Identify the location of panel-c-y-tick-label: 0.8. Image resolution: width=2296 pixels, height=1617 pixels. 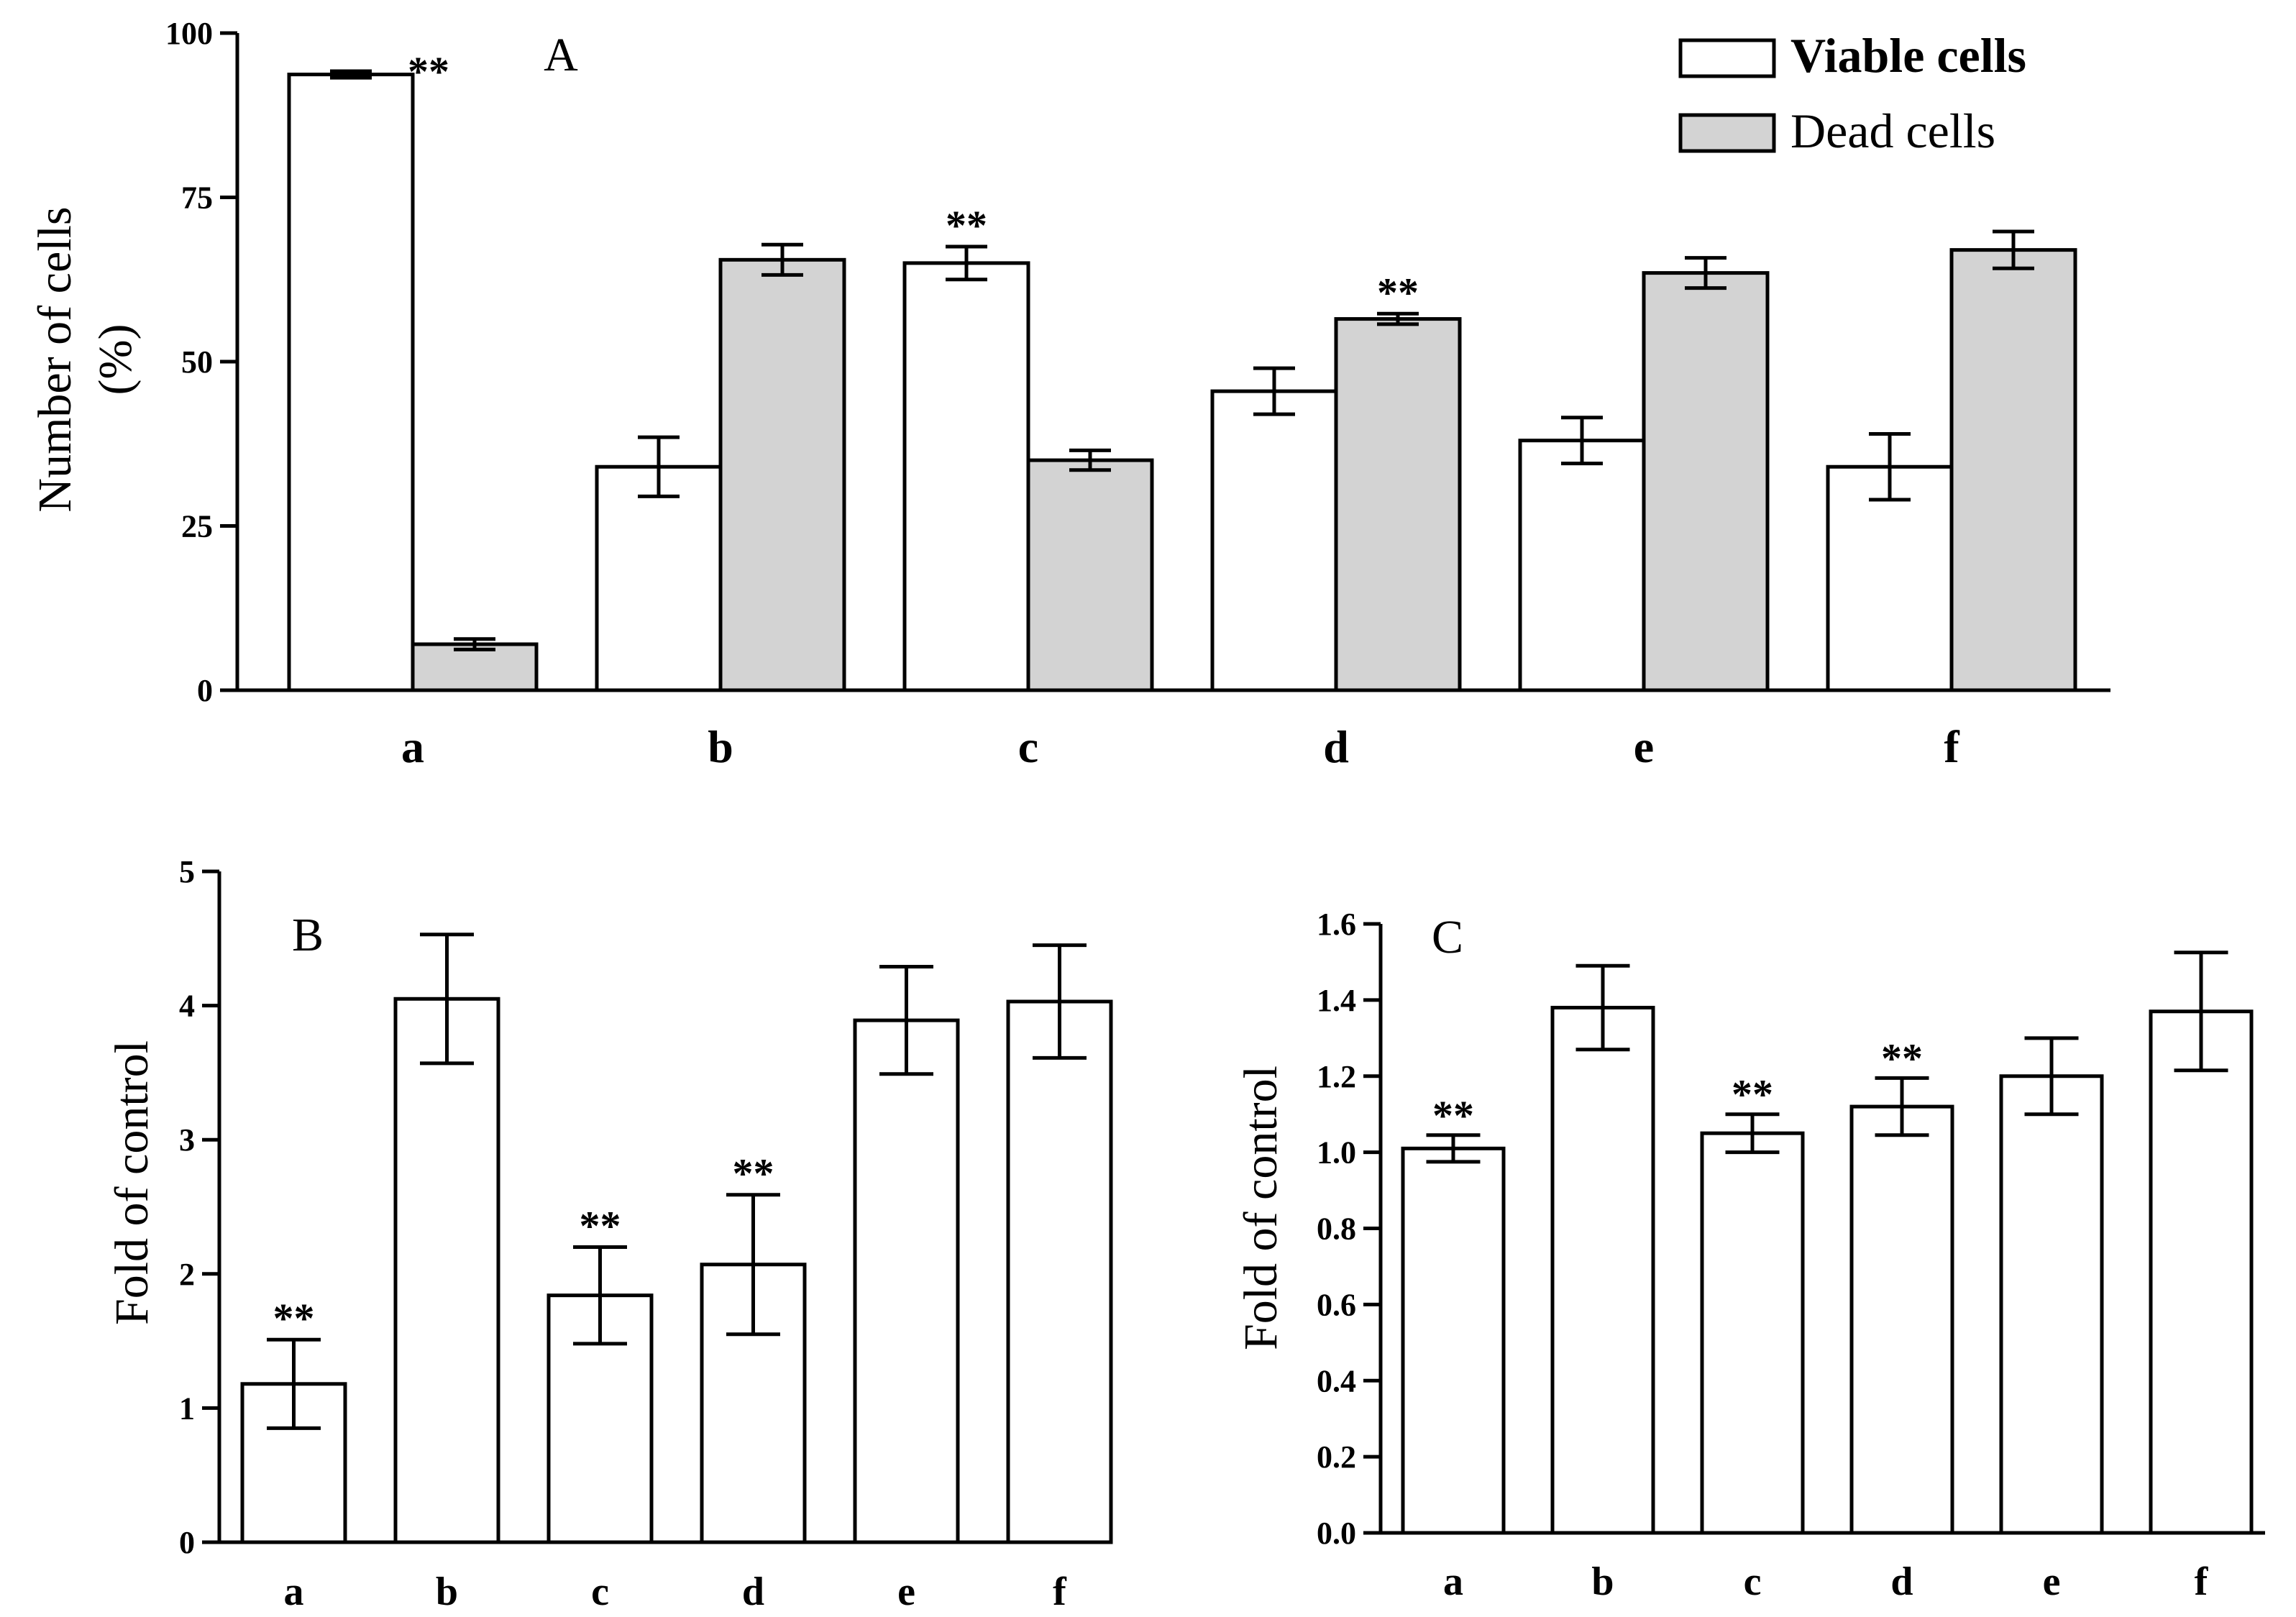
(1336, 1229).